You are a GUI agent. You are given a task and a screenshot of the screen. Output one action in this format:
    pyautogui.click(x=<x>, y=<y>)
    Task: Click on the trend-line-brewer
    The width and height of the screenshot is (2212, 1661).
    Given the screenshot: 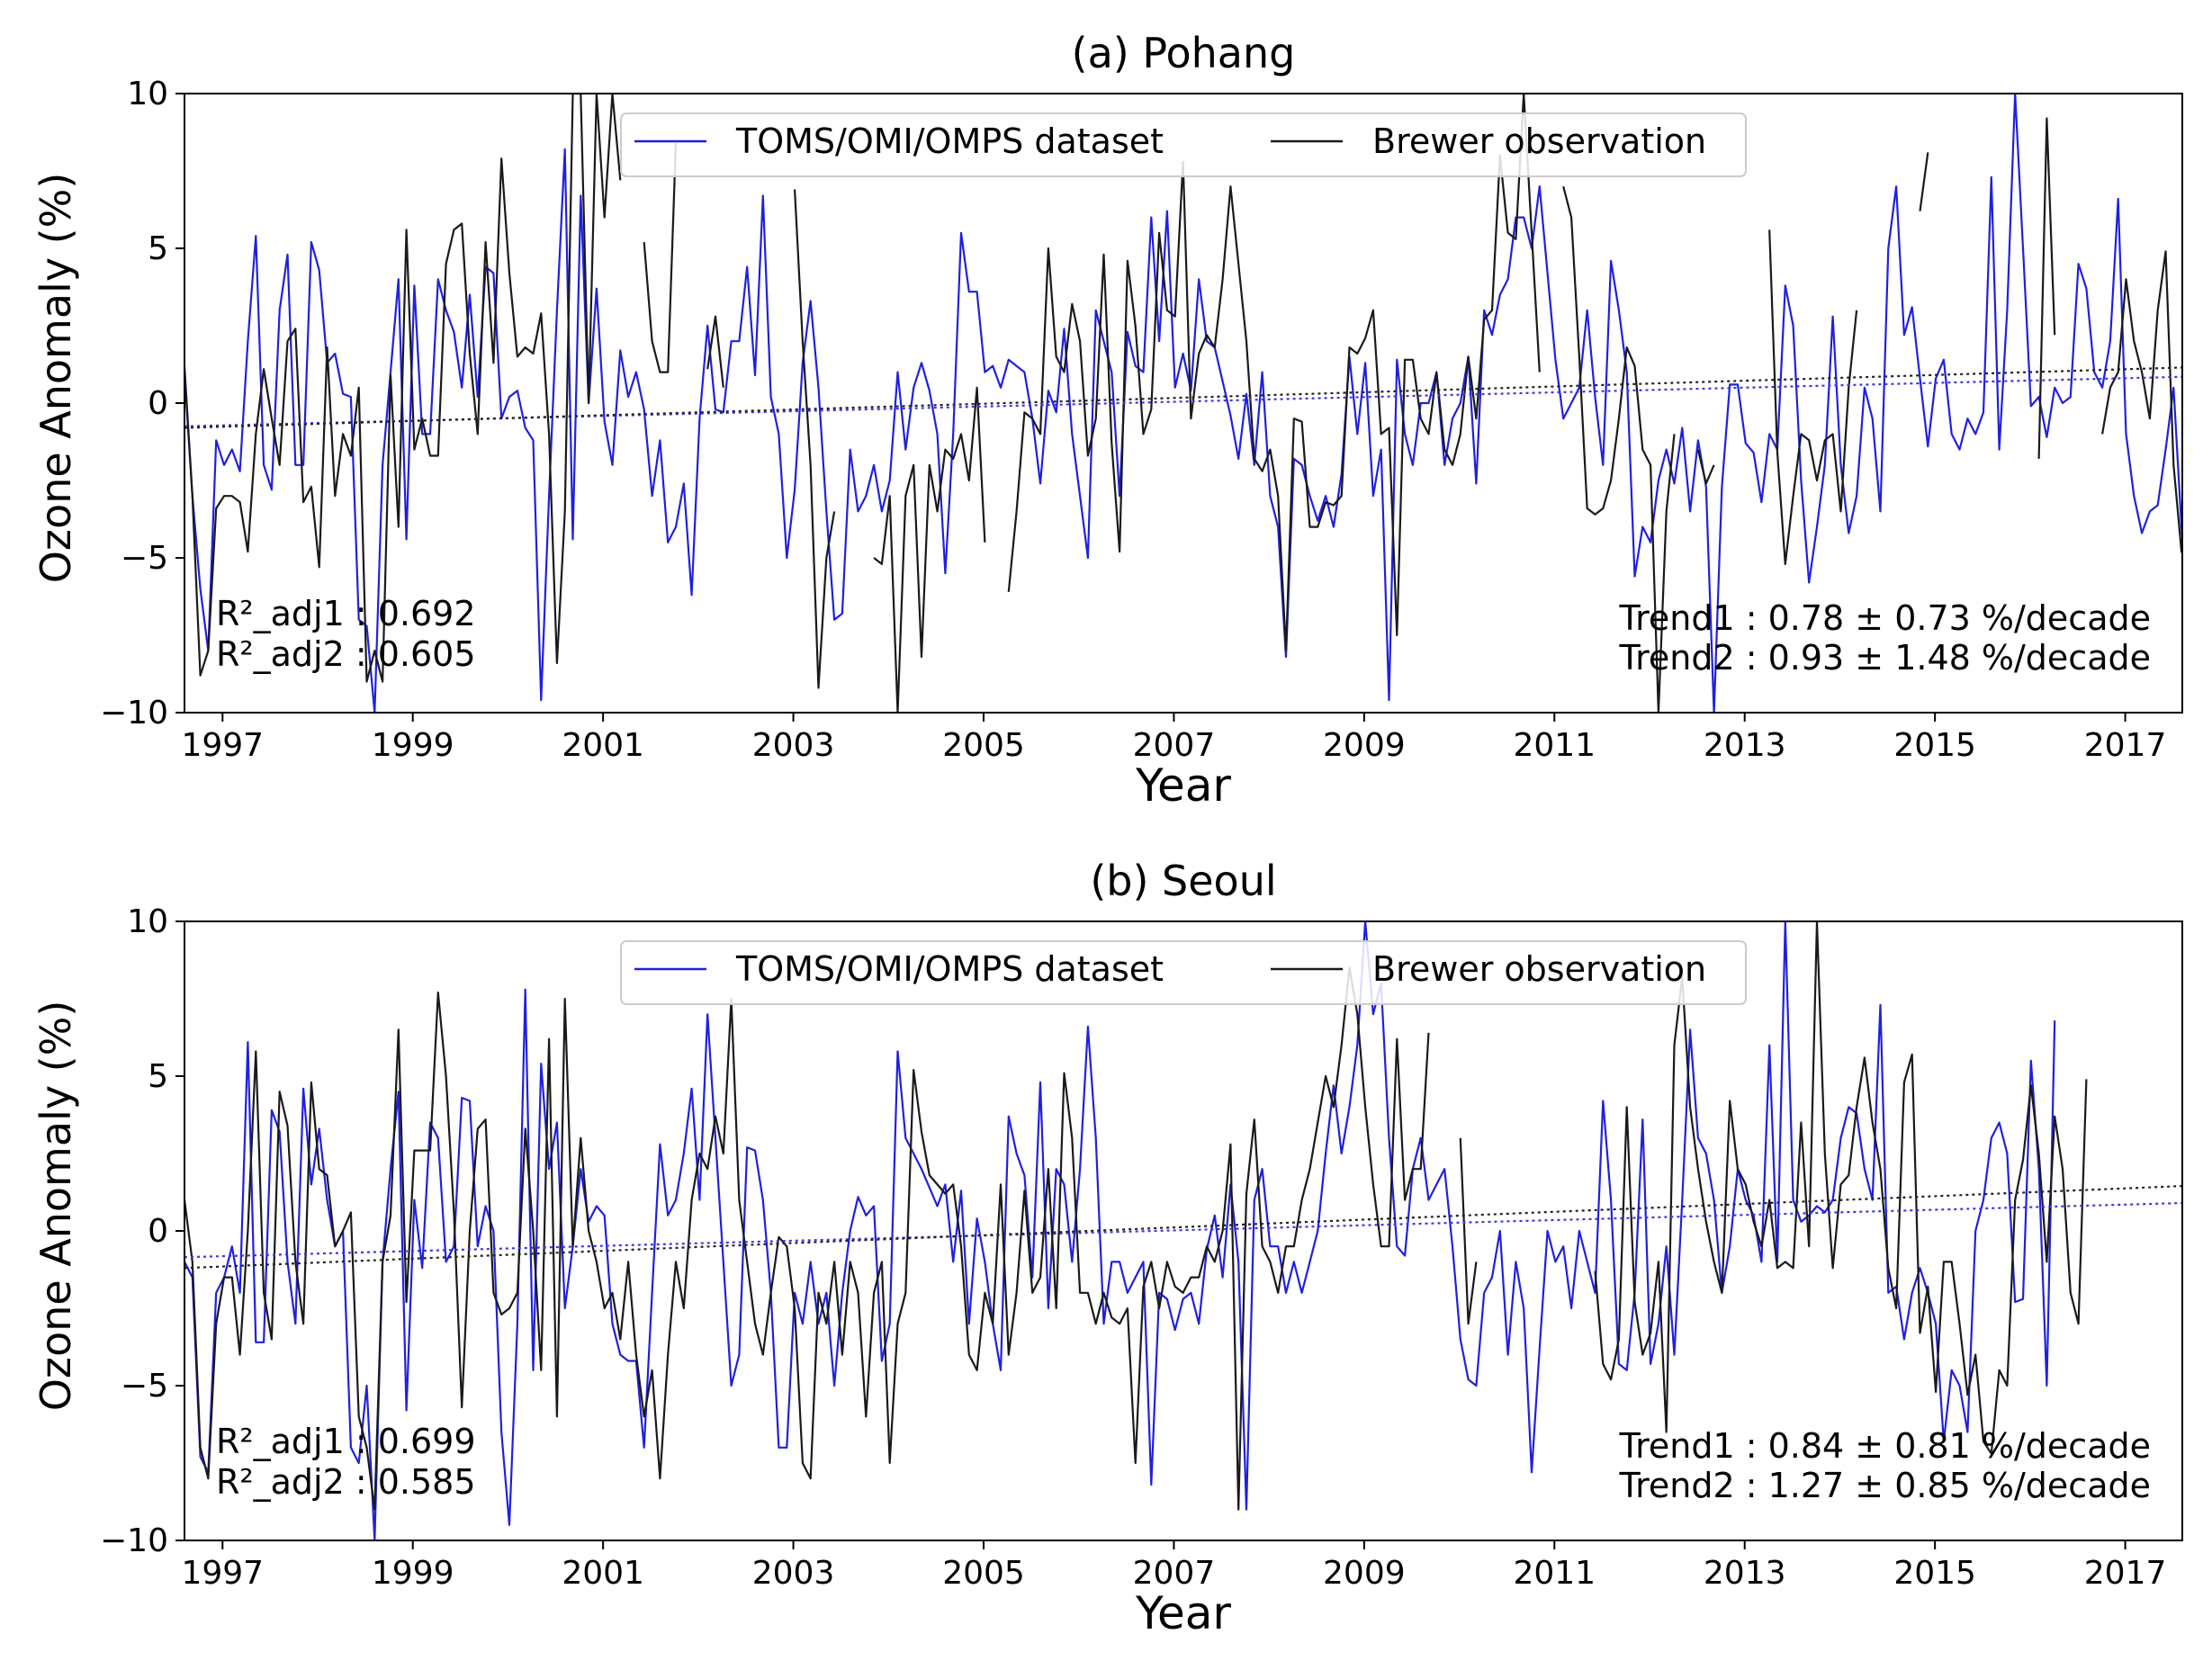 What is the action you would take?
    pyautogui.click(x=1183, y=397)
    